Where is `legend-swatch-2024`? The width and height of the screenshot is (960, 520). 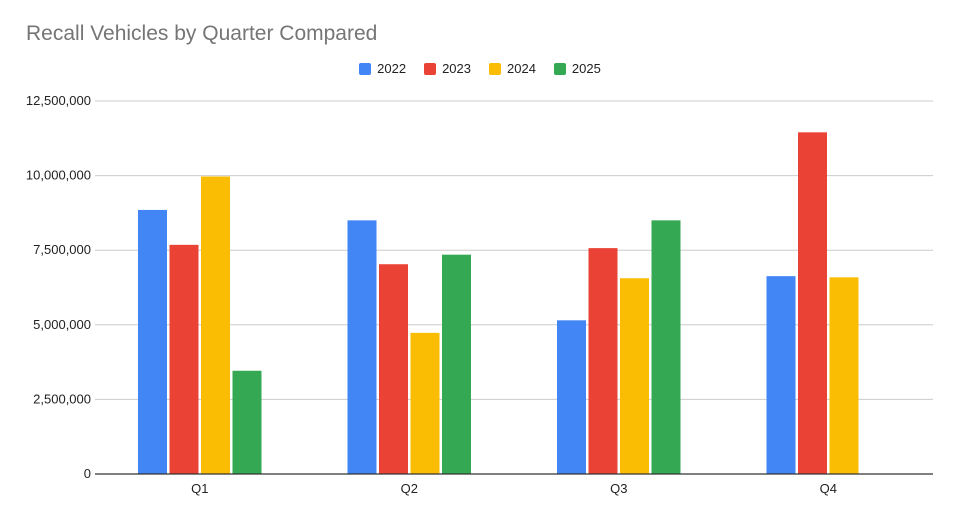 legend-swatch-2024 is located at coordinates (495, 68).